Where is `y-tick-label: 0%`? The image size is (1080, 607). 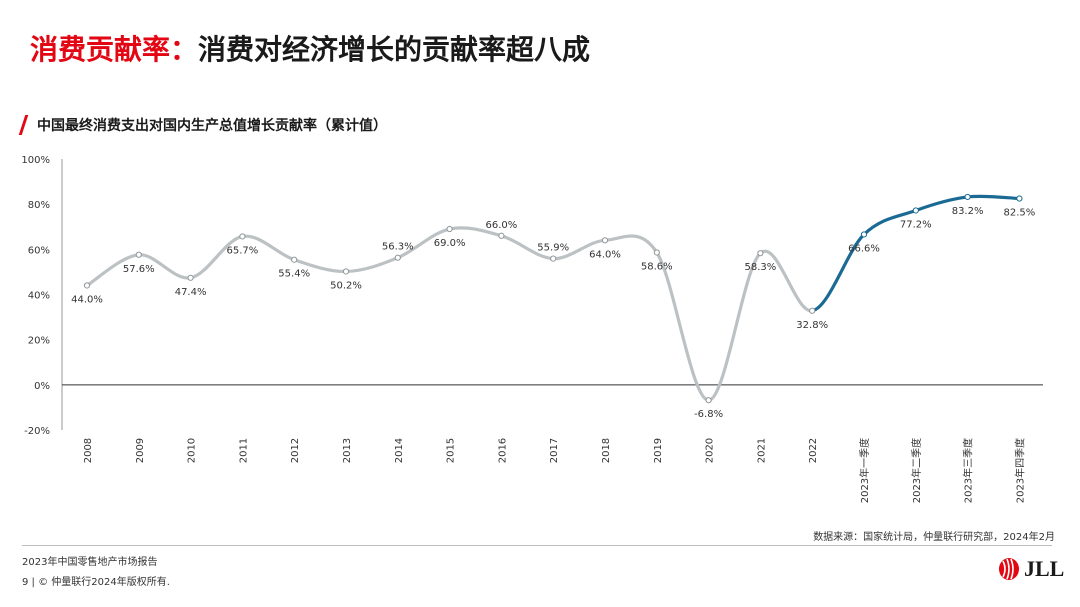
y-tick-label: 0% is located at coordinates (42, 386).